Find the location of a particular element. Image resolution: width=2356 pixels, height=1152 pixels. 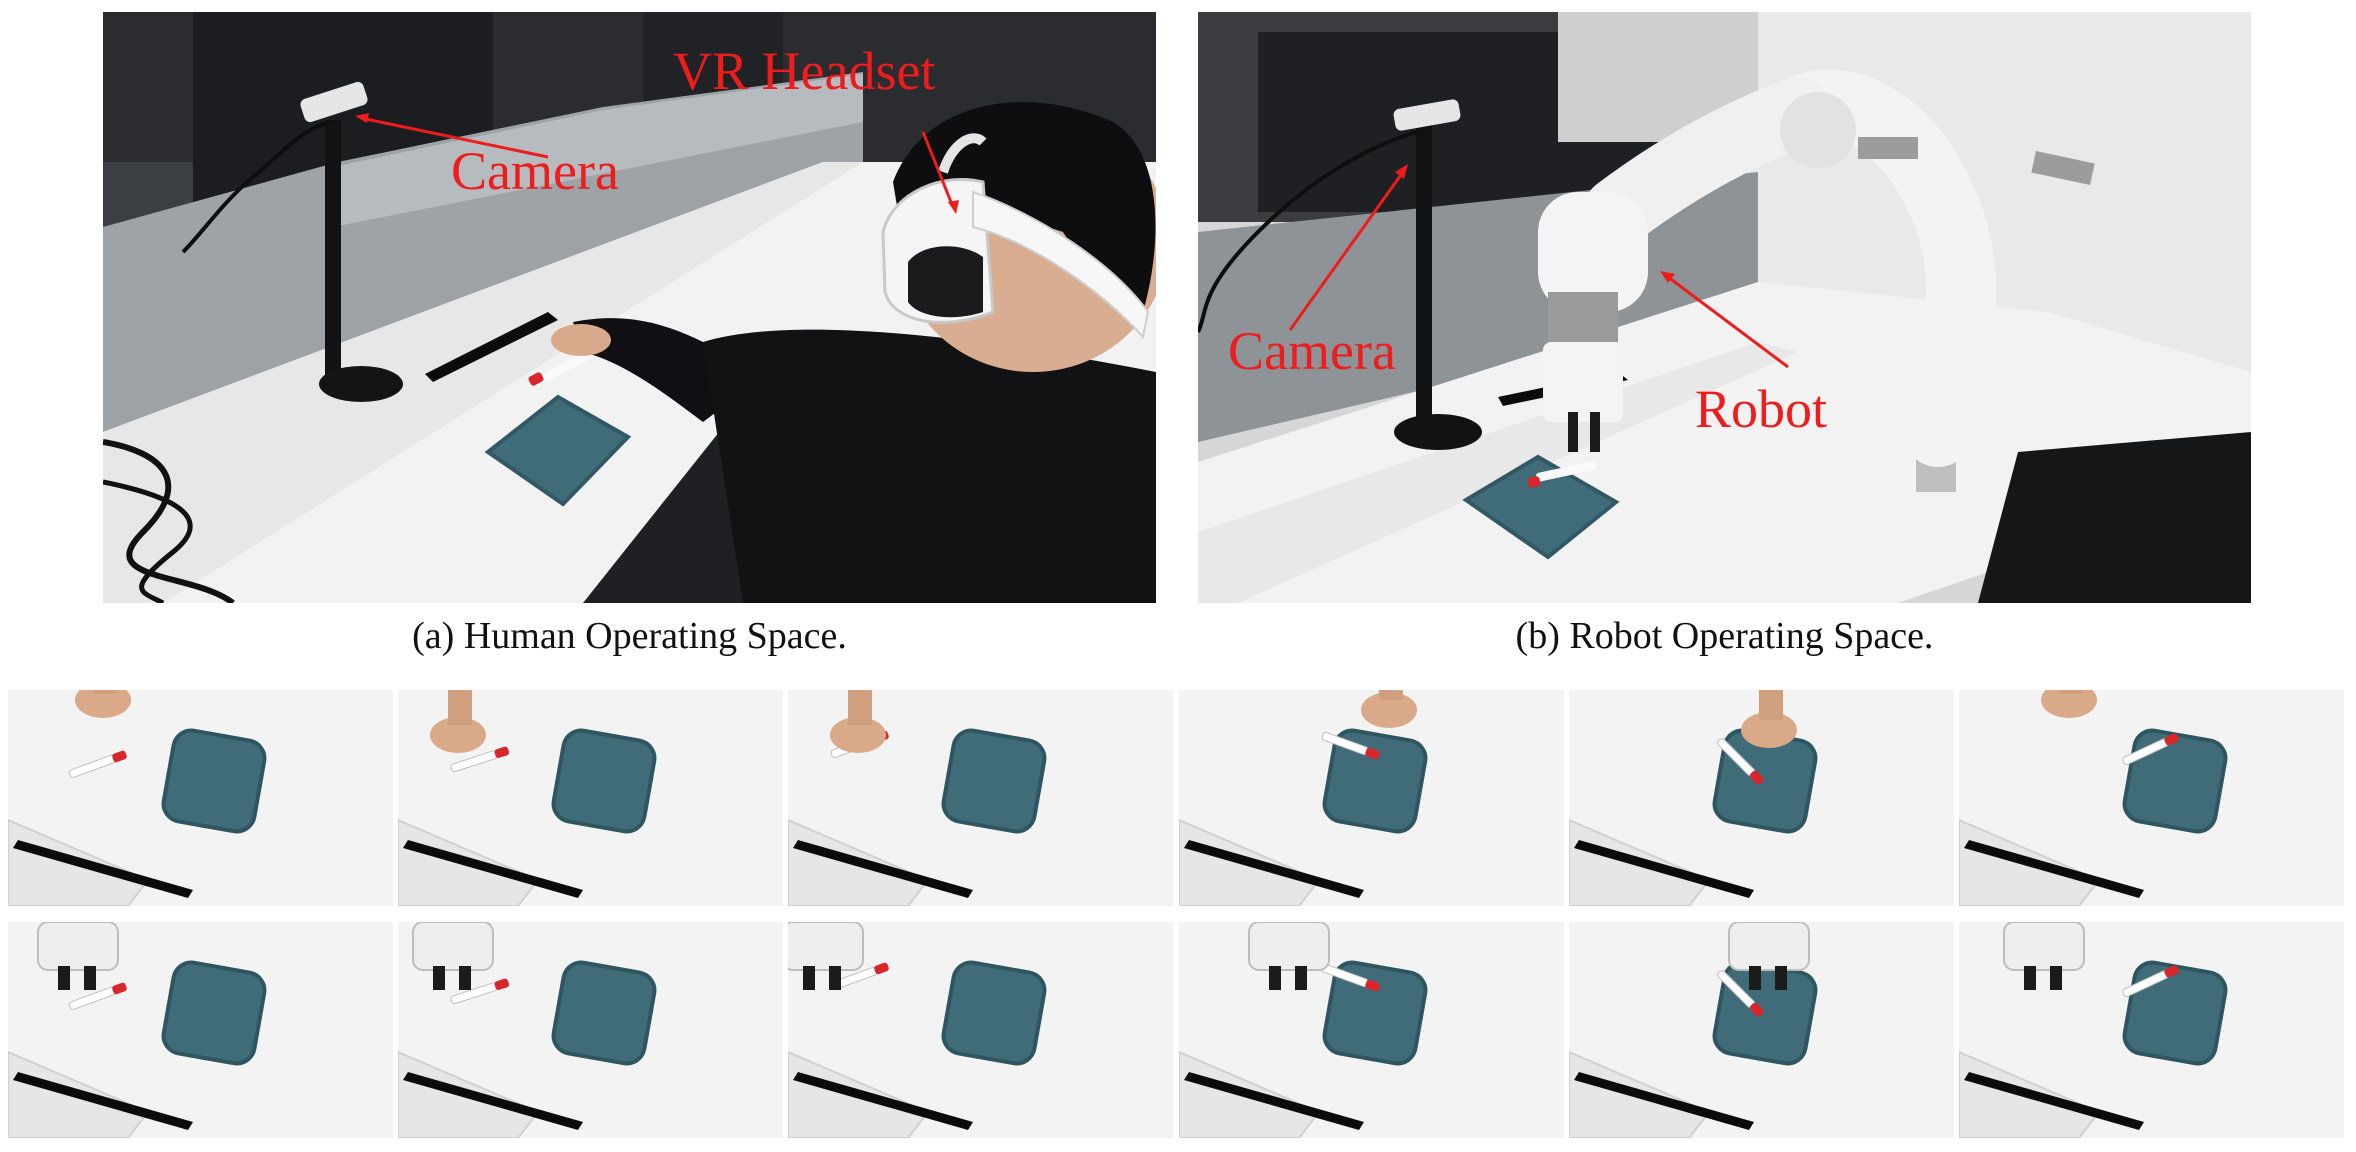

vr-headset-annotation-label: VR Headset is located at coordinates (804, 71).